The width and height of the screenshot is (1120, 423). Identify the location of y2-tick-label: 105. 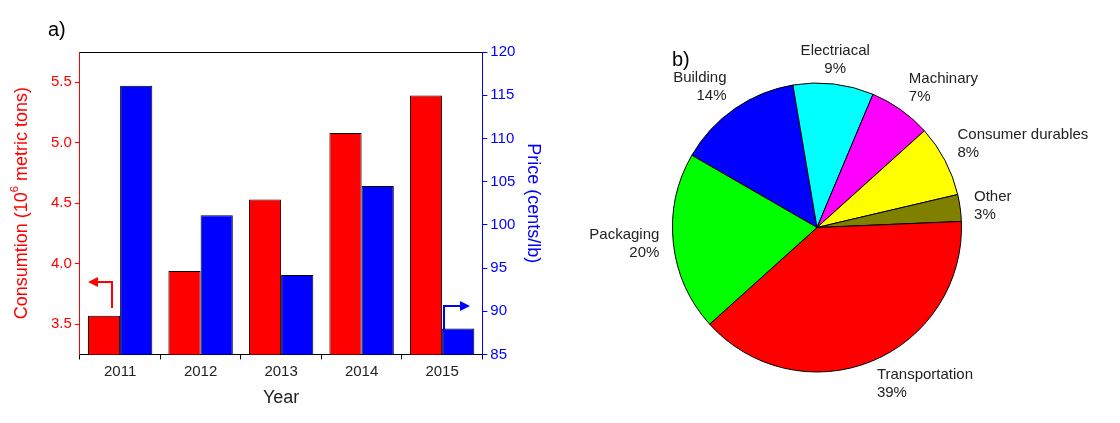
(503, 180).